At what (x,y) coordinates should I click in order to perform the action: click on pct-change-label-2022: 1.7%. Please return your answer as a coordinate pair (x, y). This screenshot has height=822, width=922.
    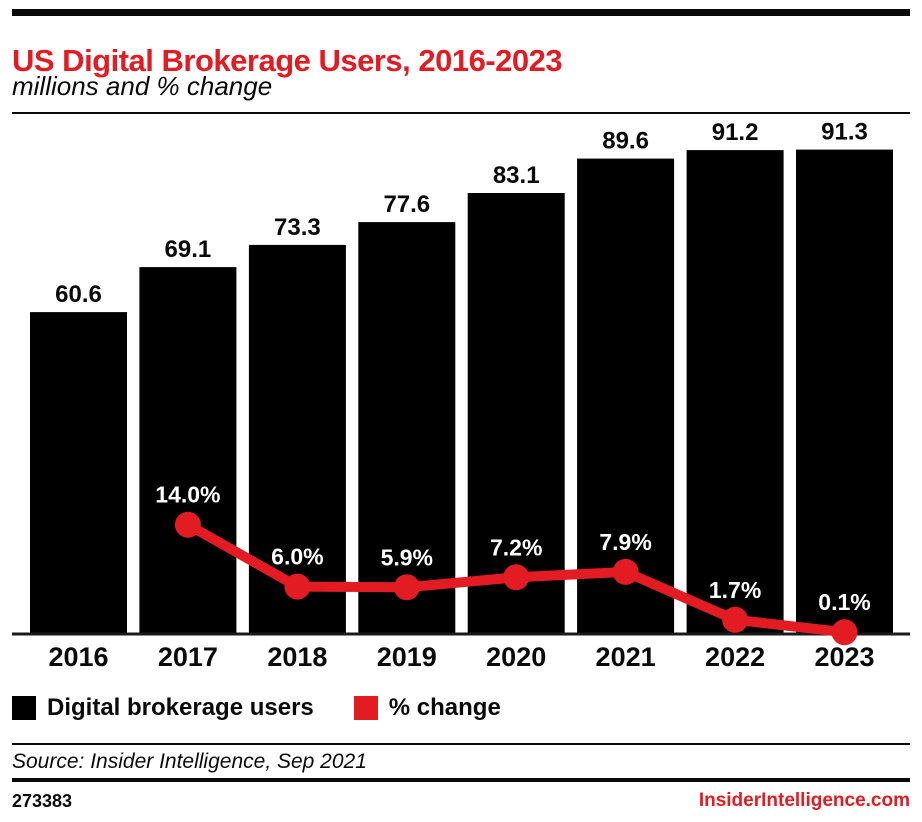
    Looking at the image, I should click on (735, 590).